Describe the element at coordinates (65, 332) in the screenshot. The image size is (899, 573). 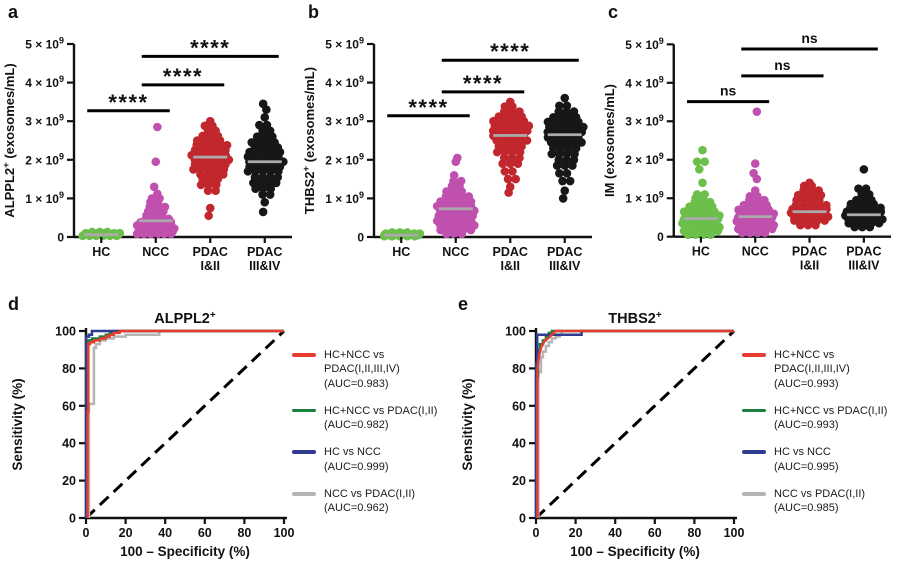
I see `y-tick-label: 100` at that location.